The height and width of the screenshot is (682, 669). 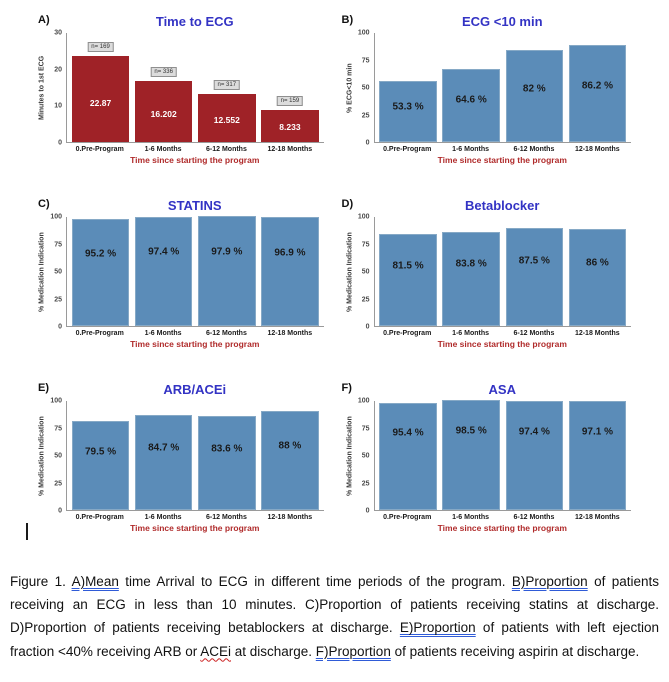 I want to click on bar-value-label: 53.3 %, so click(x=408, y=107).